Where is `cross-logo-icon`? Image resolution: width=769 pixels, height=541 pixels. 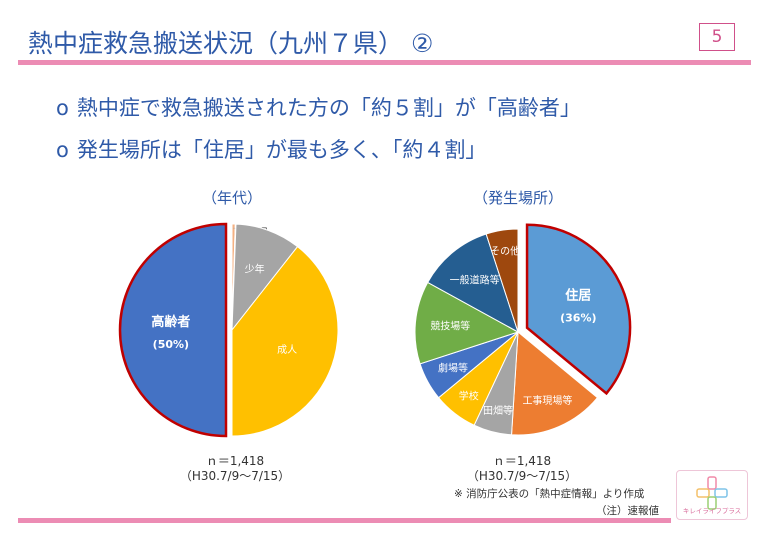
cross-logo-icon is located at coordinates (712, 493).